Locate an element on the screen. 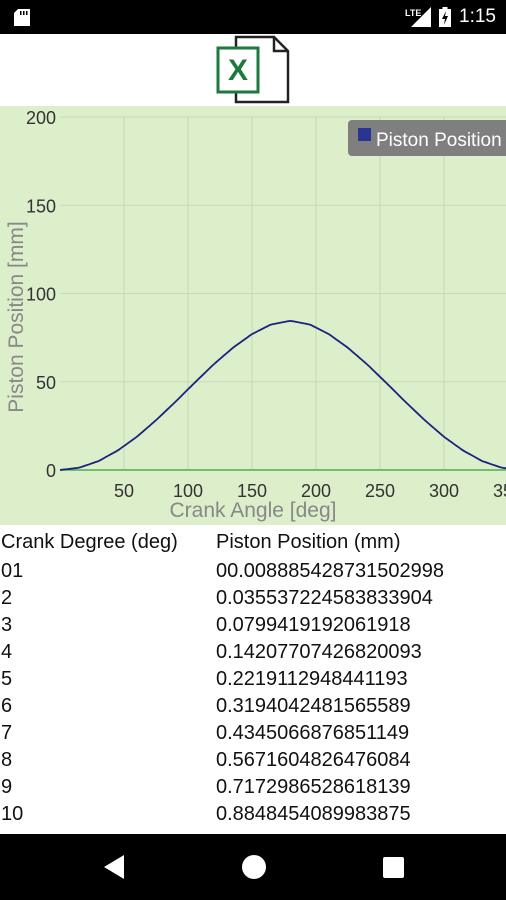 This screenshot has height=900, width=506. y-tick-label: 150 is located at coordinates (41, 206).